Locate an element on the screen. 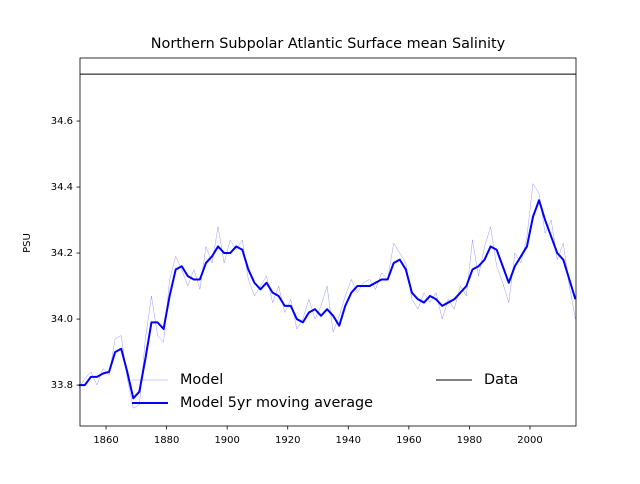 The width and height of the screenshot is (640, 484). x-tick-label: 1860 is located at coordinates (105, 440).